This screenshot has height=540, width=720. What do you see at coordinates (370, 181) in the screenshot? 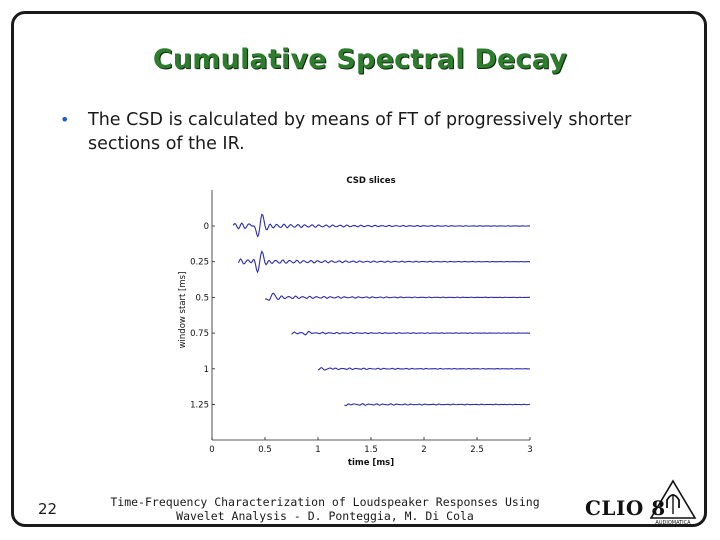
I see `chart-title: CSD slices` at bounding box center [370, 181].